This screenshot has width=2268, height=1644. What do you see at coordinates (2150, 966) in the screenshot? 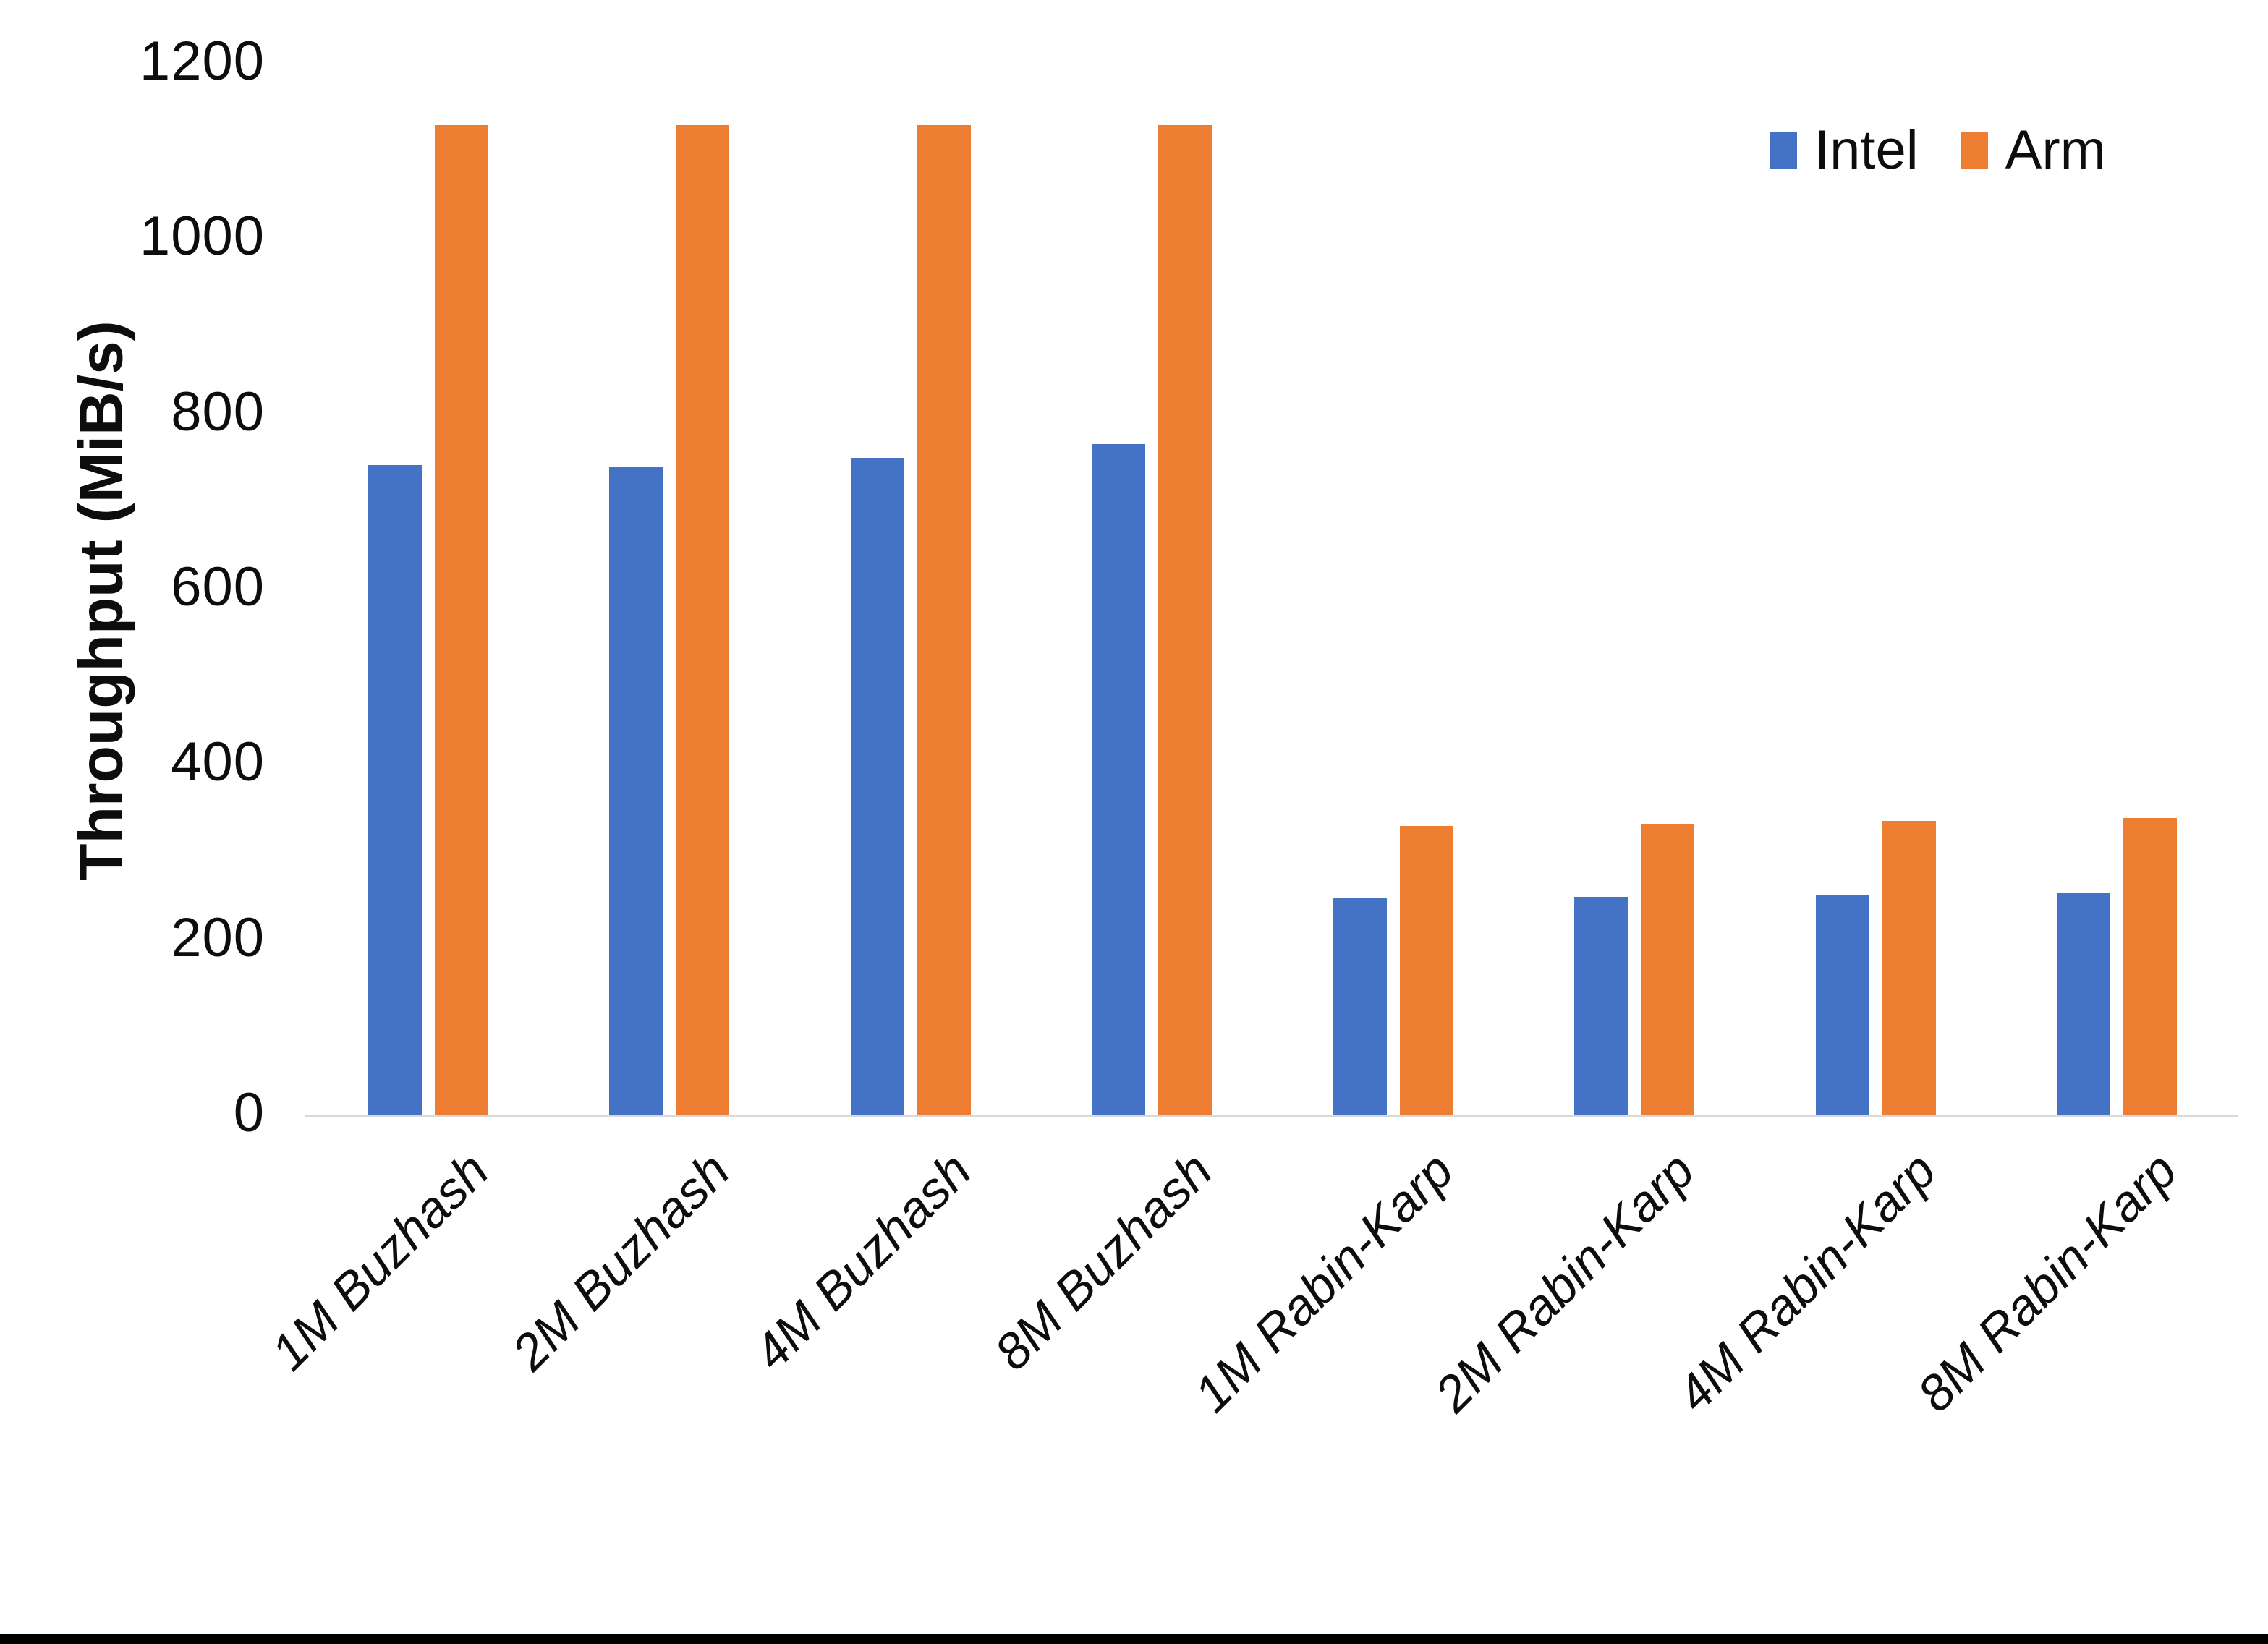
I see `bar-arm-8m-rabin-karp` at bounding box center [2150, 966].